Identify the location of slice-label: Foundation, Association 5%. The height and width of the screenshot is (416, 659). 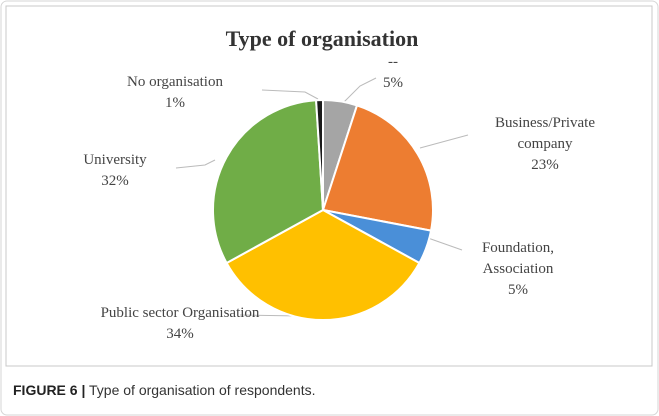
(518, 269).